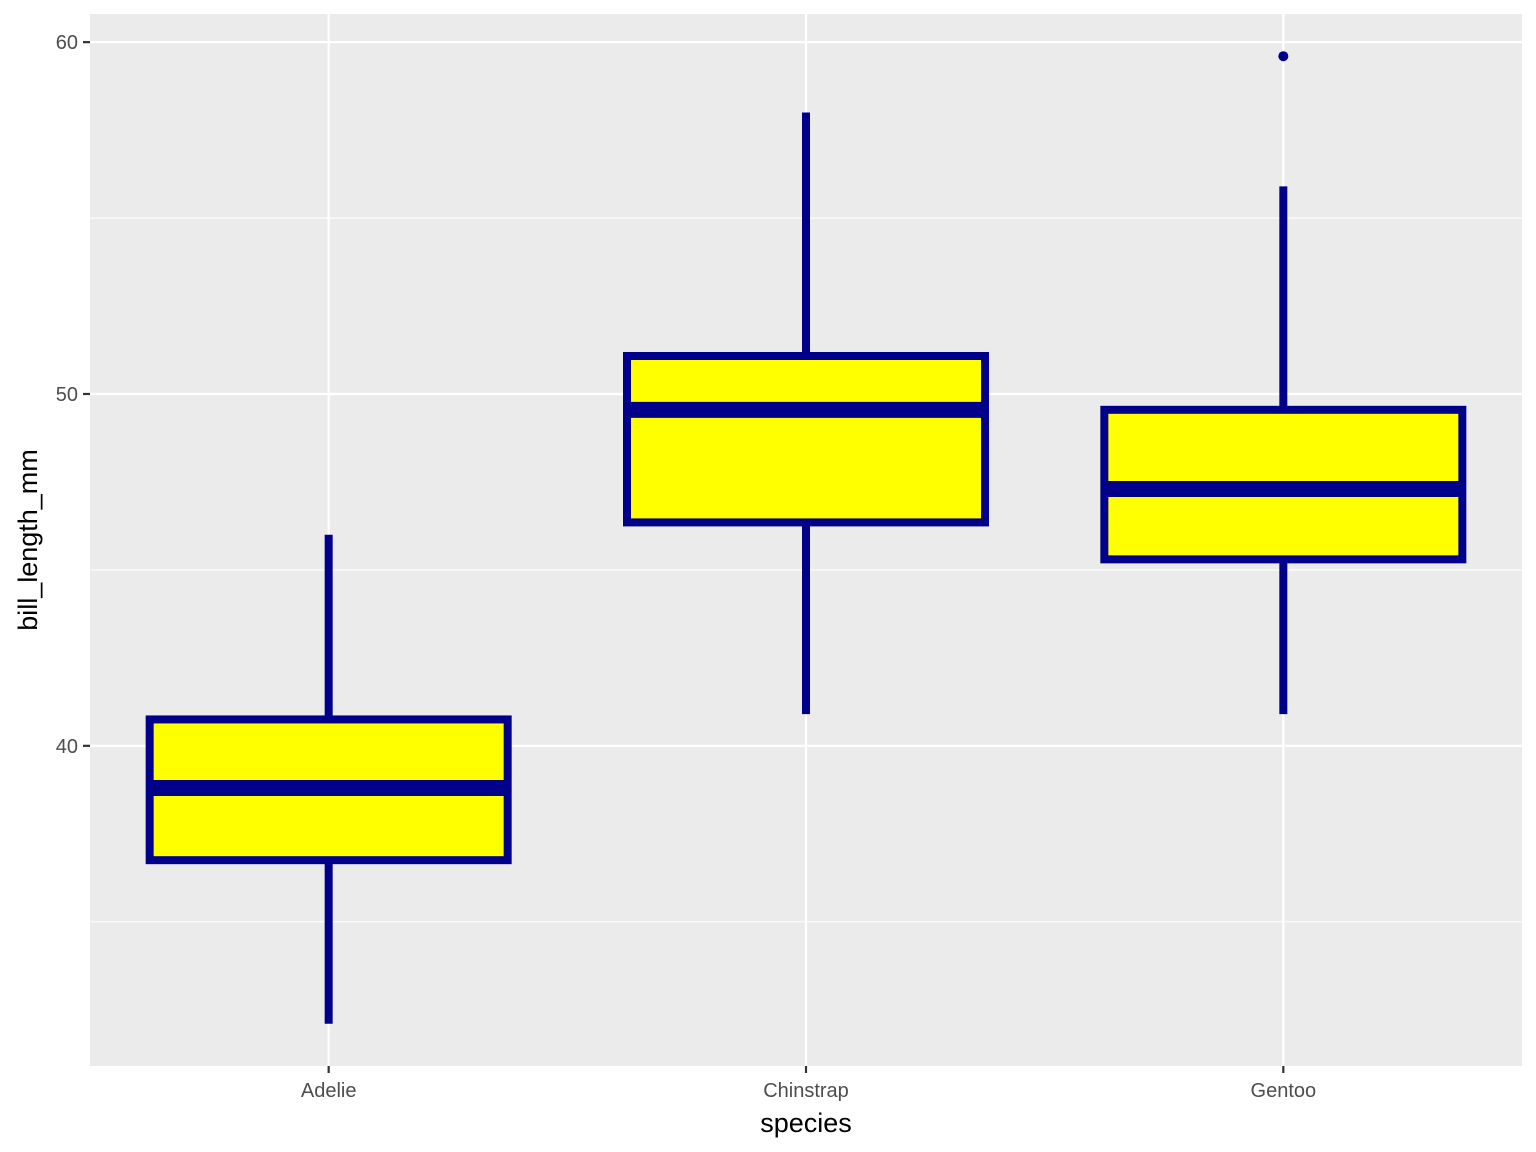  Describe the element at coordinates (67, 395) in the screenshot. I see `y-tick-label: 50` at that location.